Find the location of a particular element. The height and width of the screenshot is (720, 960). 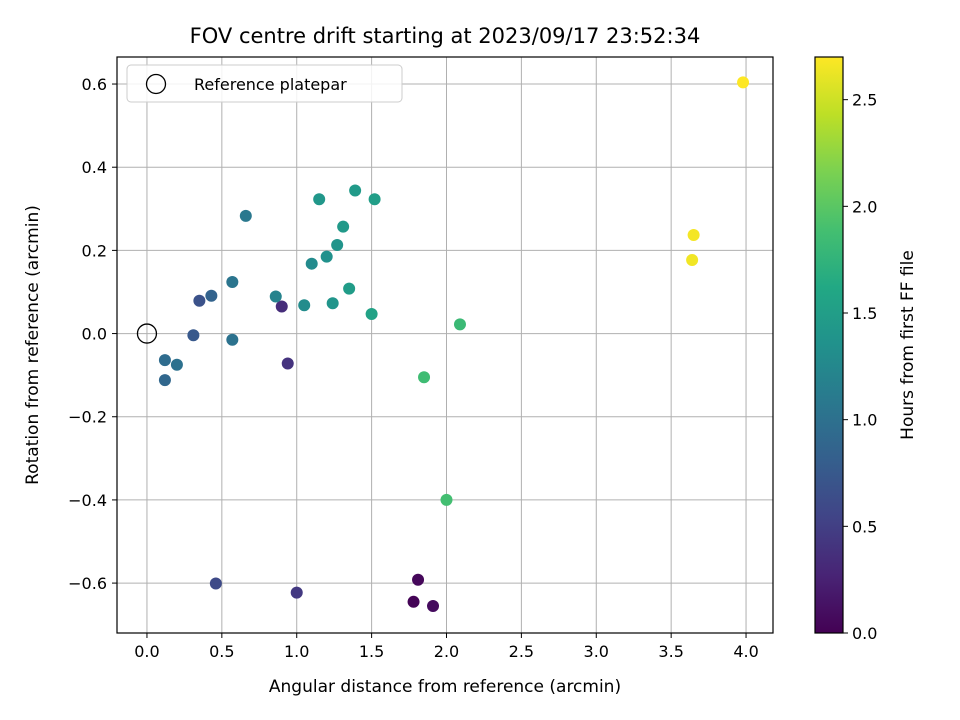

y-axis-title: Rotation from reference (arcmin) is located at coordinates (33, 345).